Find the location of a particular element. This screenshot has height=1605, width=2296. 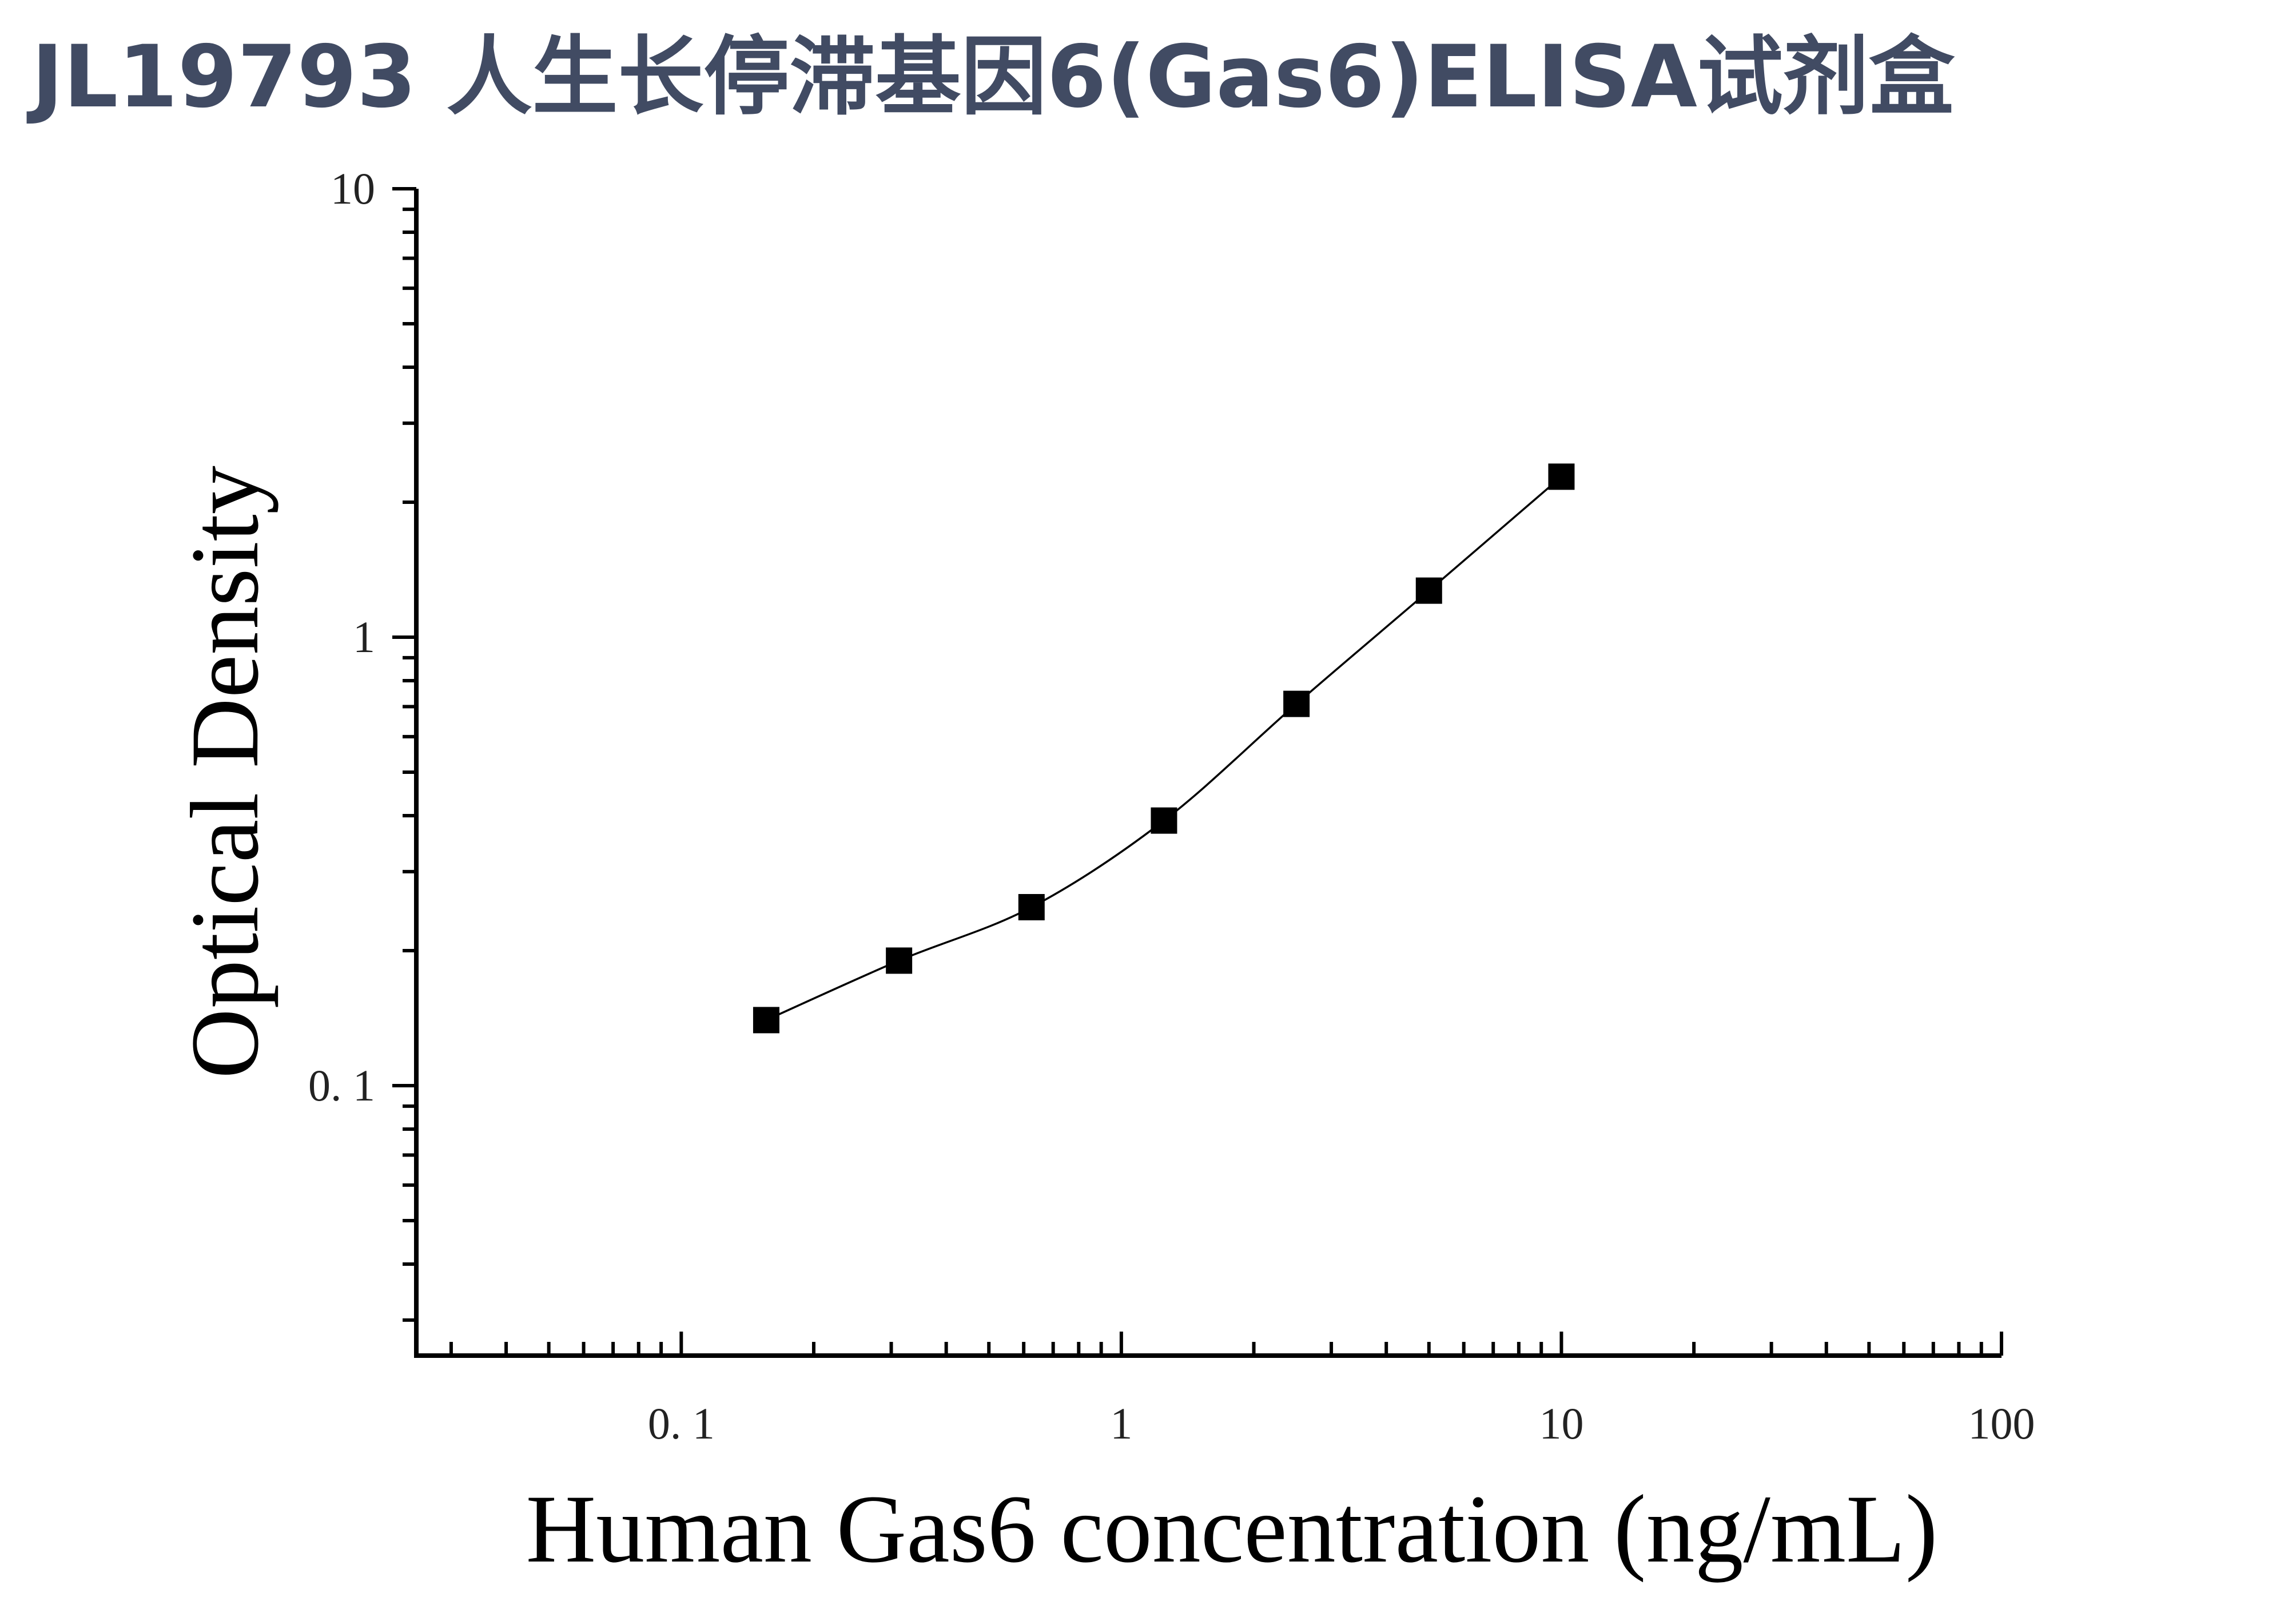

y-tick-label: 1 is located at coordinates (364, 637).